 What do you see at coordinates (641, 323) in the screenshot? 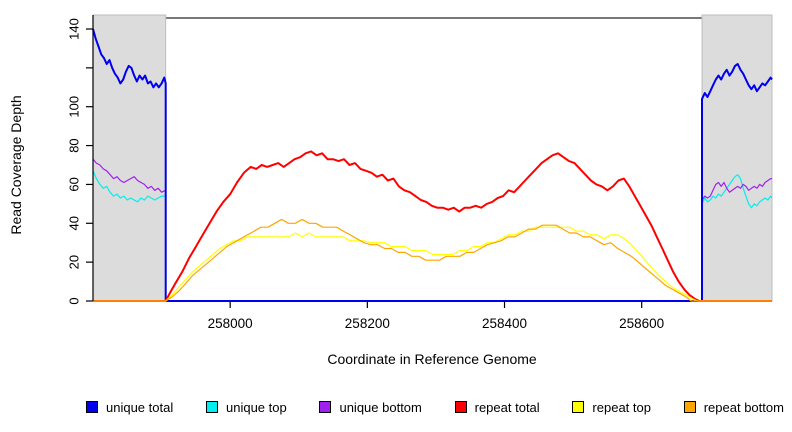
I see `x-tick-label: 258600` at bounding box center [641, 323].